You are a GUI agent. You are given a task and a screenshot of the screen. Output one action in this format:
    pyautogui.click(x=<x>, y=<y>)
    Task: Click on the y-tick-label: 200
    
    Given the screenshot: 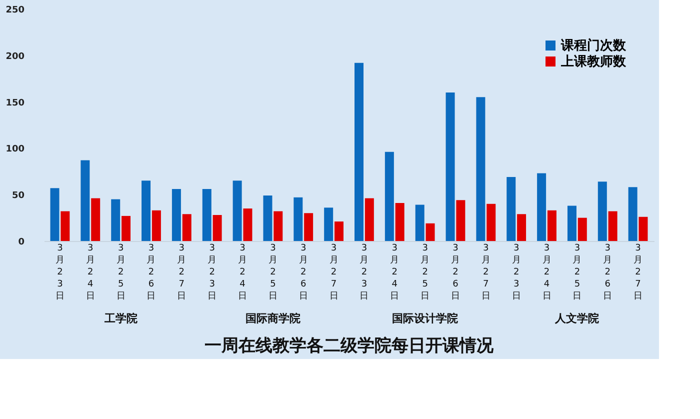 What is the action you would take?
    pyautogui.click(x=15, y=57)
    